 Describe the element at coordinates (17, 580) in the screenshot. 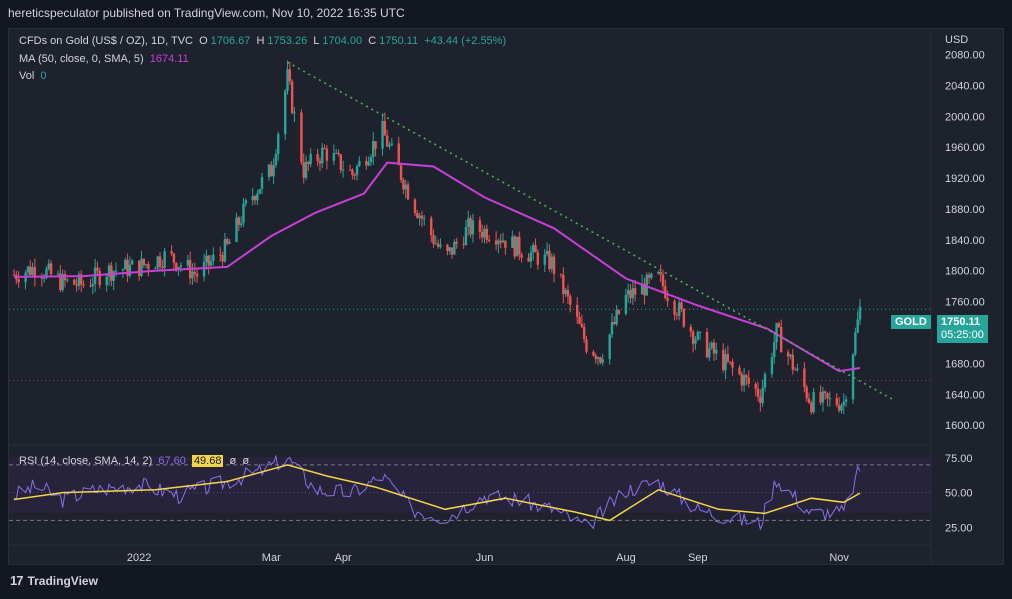

I see `tradingview-logo-icon: 17` at that location.